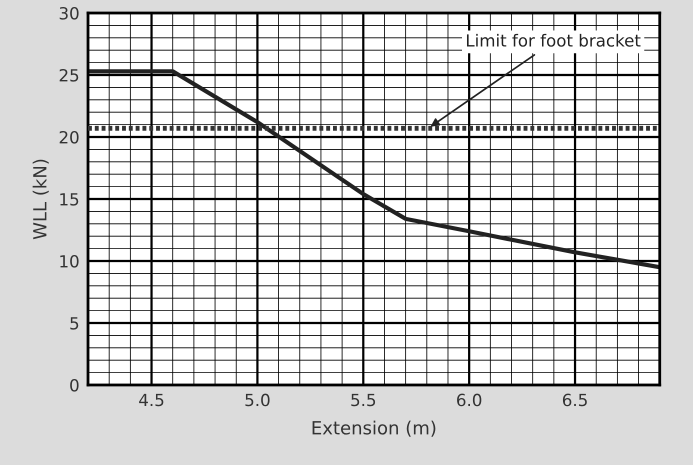 The width and height of the screenshot is (693, 465). What do you see at coordinates (363, 400) in the screenshot?
I see `x-tick-label: 5.5` at bounding box center [363, 400].